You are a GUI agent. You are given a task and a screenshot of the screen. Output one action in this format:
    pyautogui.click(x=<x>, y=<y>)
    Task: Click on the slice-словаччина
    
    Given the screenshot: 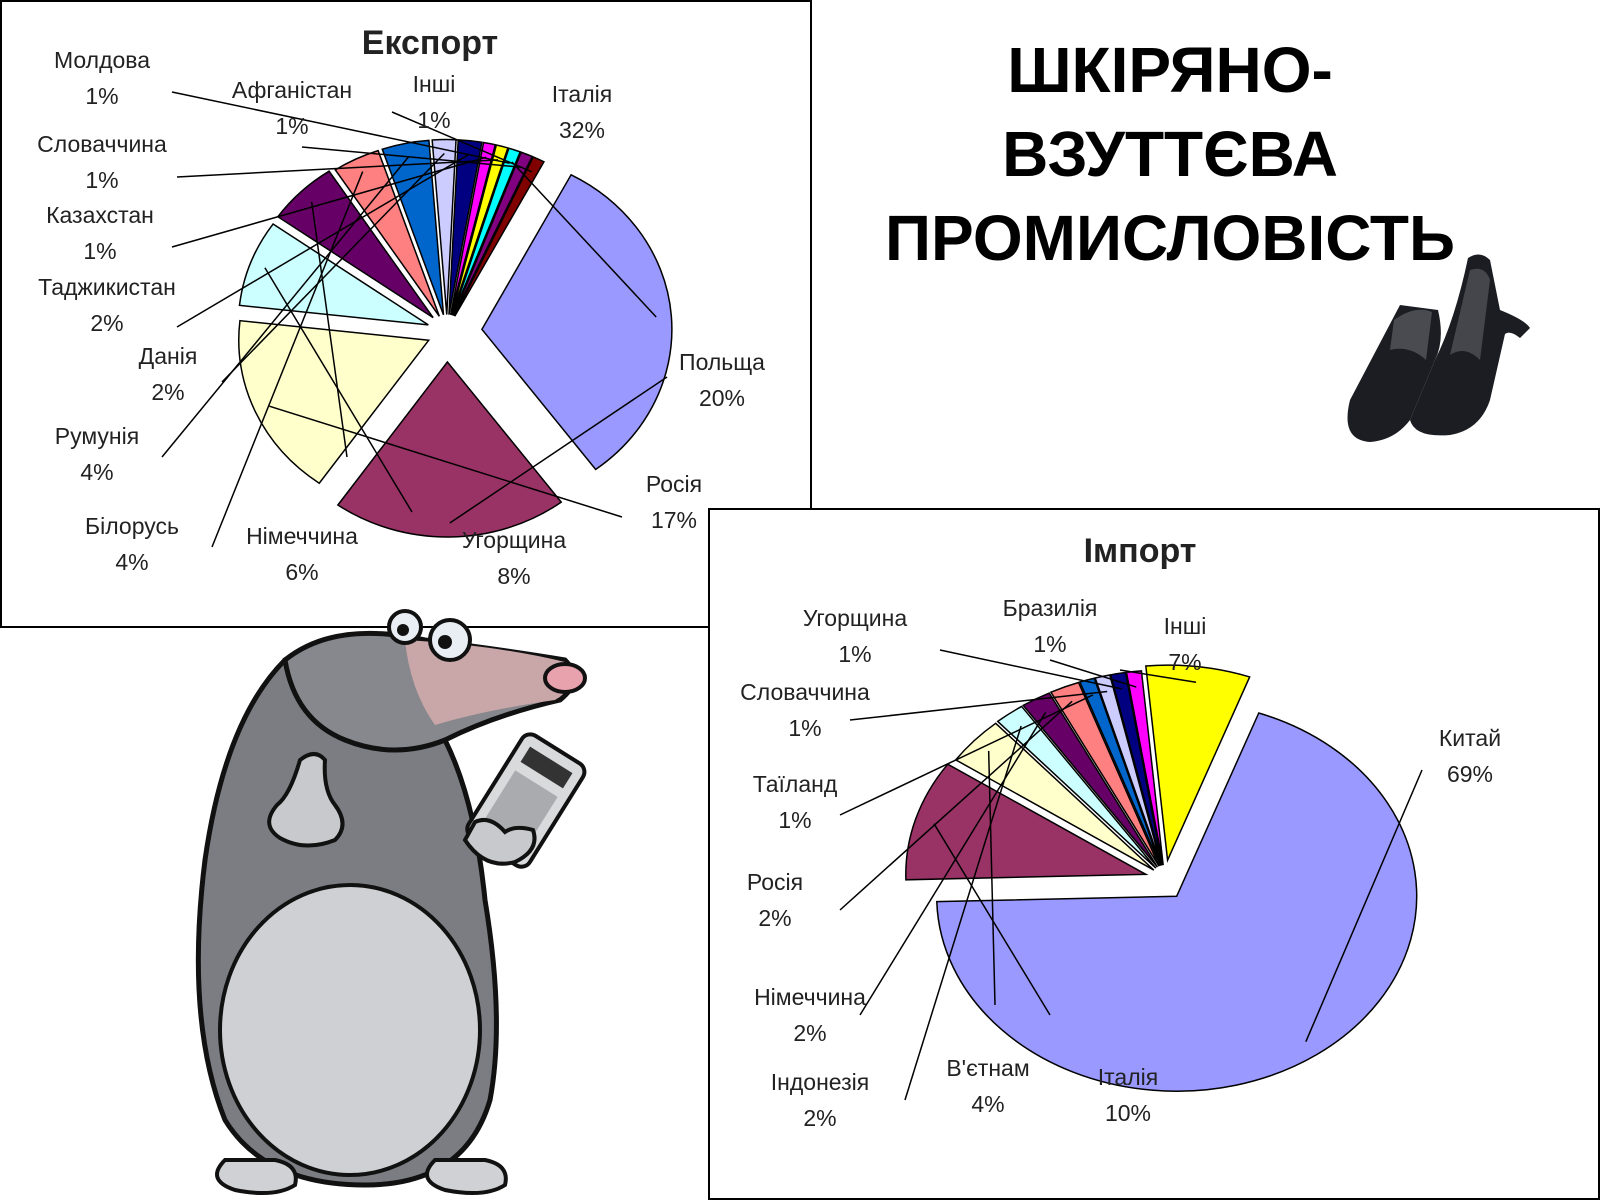 What is the action you would take?
    pyautogui.click(x=479, y=230)
    